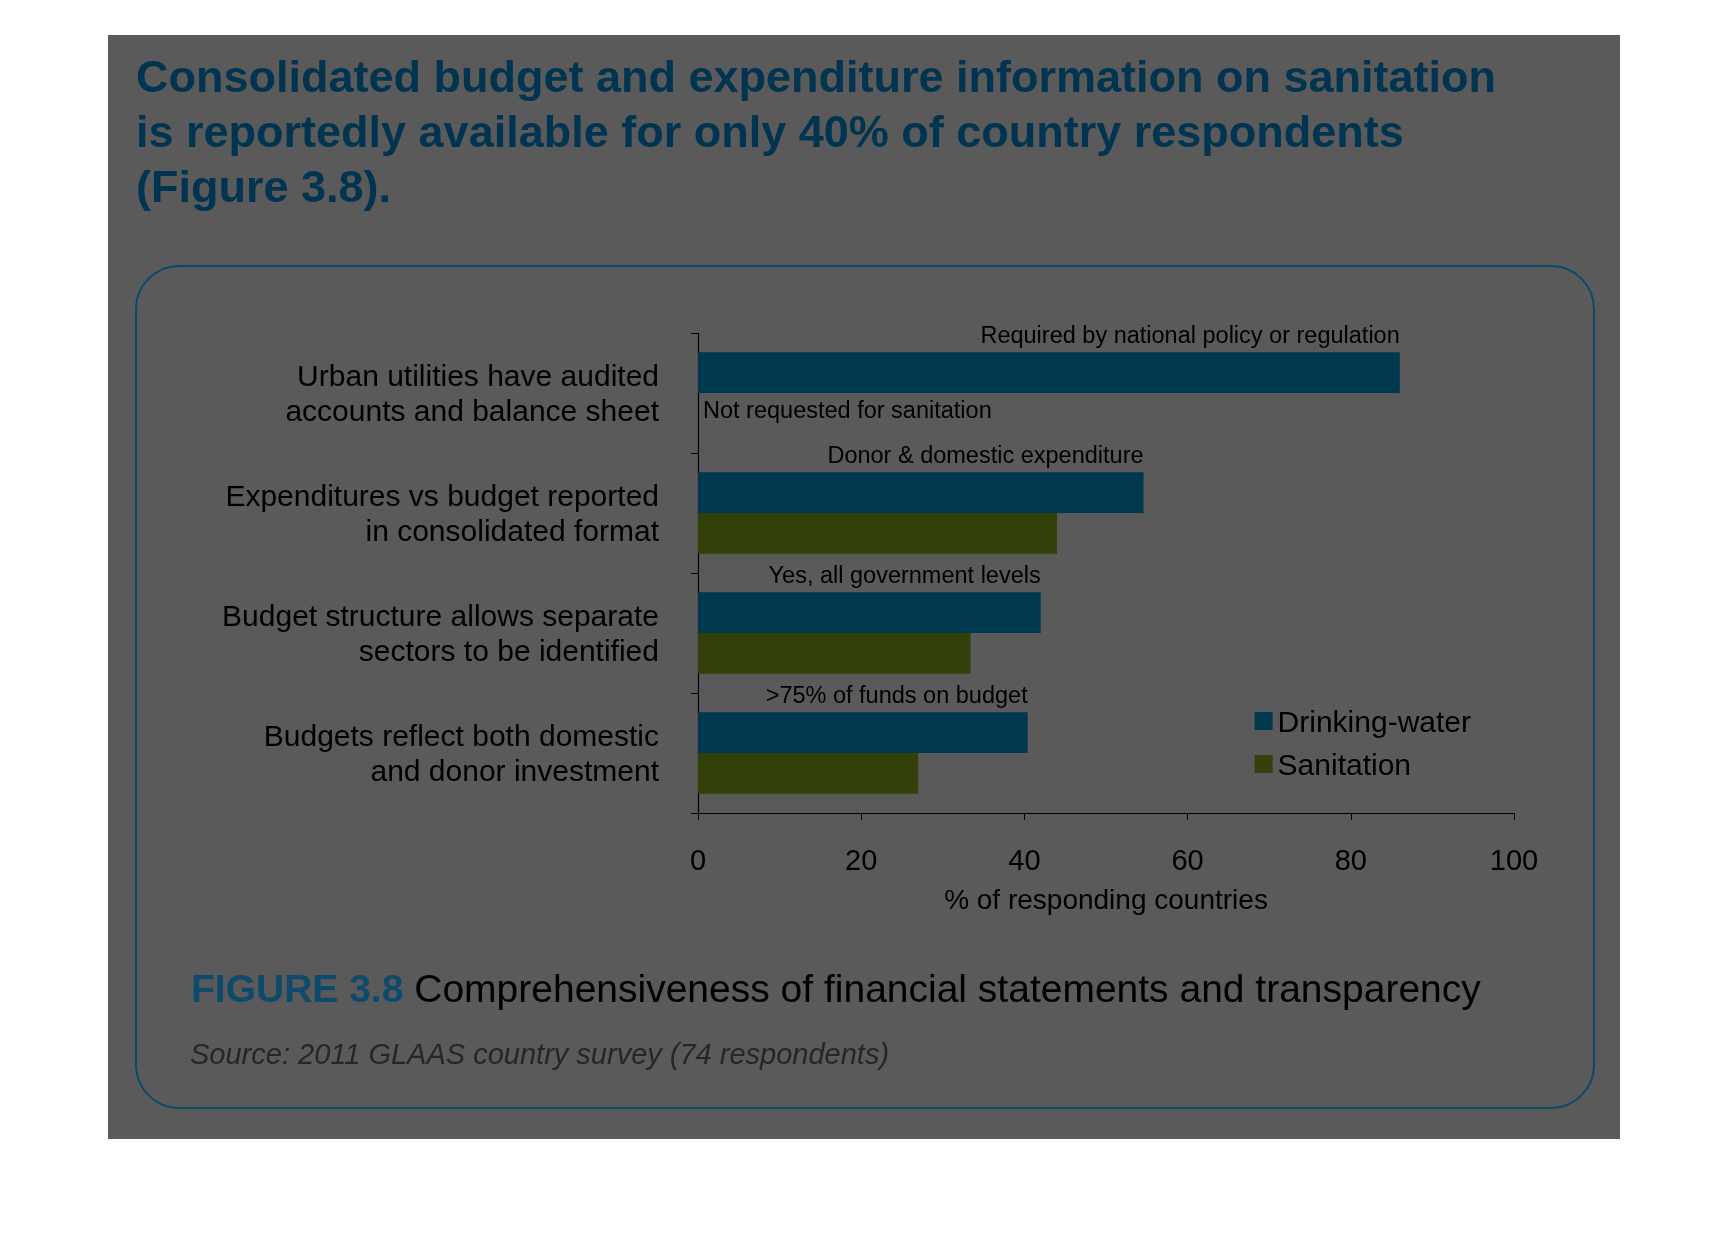 The width and height of the screenshot is (1730, 1234). I want to click on x-tick-label: 80, so click(1350, 859).